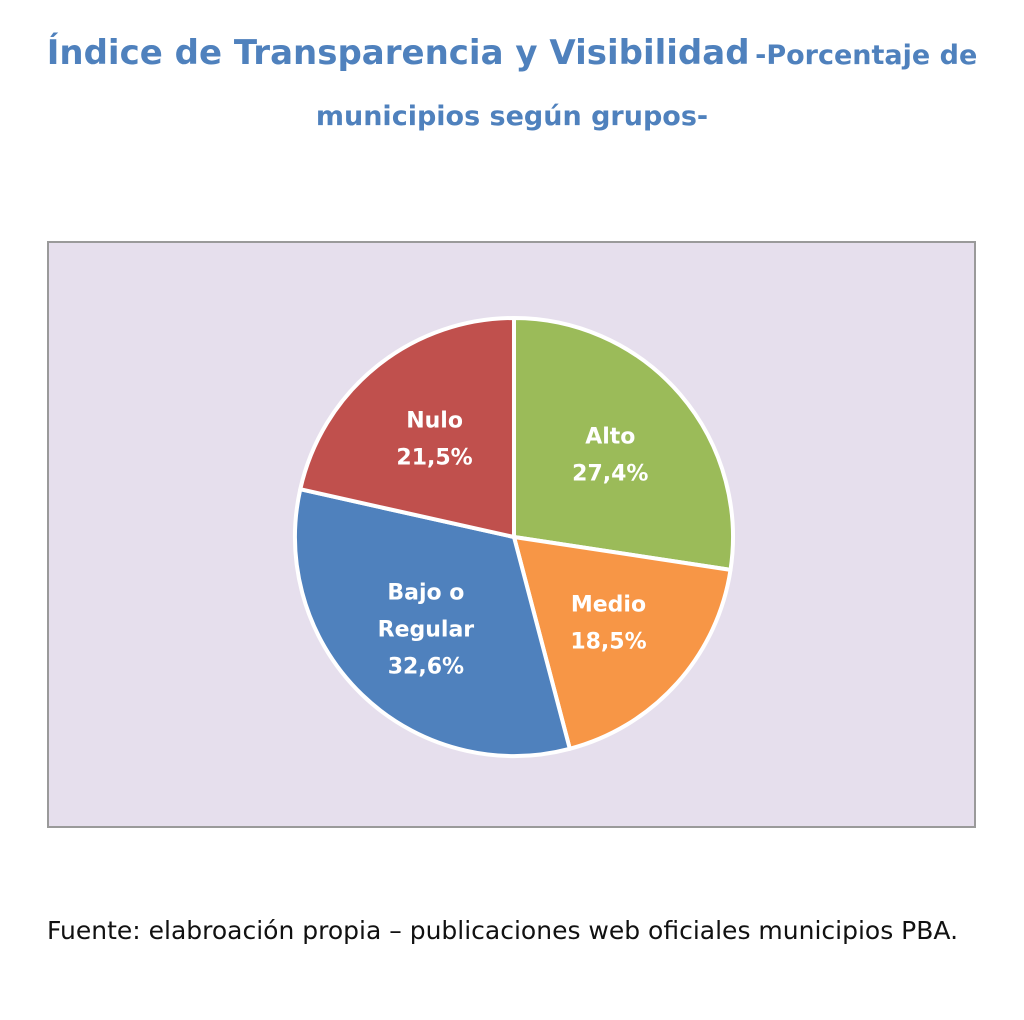 The width and height of the screenshot is (1024, 1020). What do you see at coordinates (425, 592) in the screenshot?
I see `data-label-category-bajo-o-regular-0: Bajo o` at bounding box center [425, 592].